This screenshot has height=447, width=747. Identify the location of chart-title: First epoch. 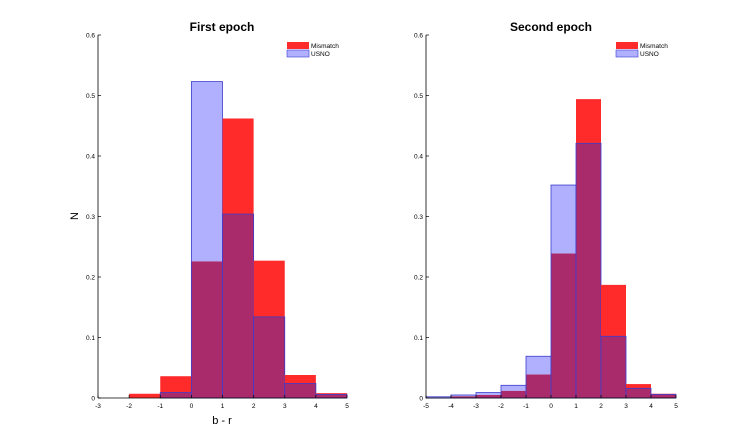
(222, 27).